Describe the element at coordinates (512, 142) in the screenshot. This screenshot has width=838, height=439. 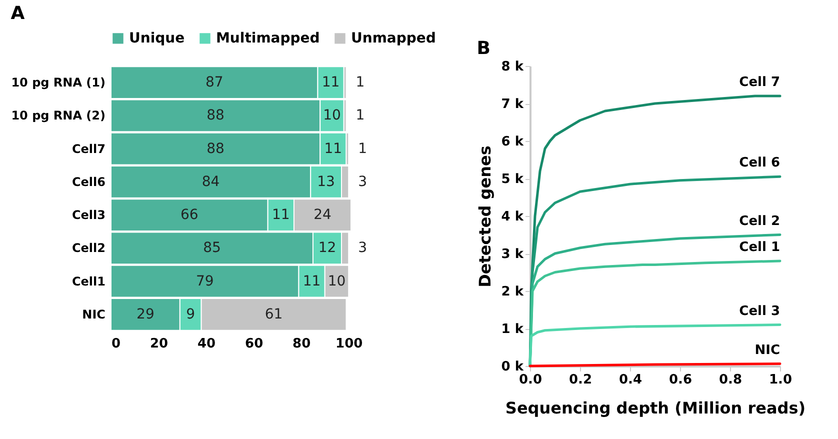
I see `y-tick-label: 6 k` at that location.